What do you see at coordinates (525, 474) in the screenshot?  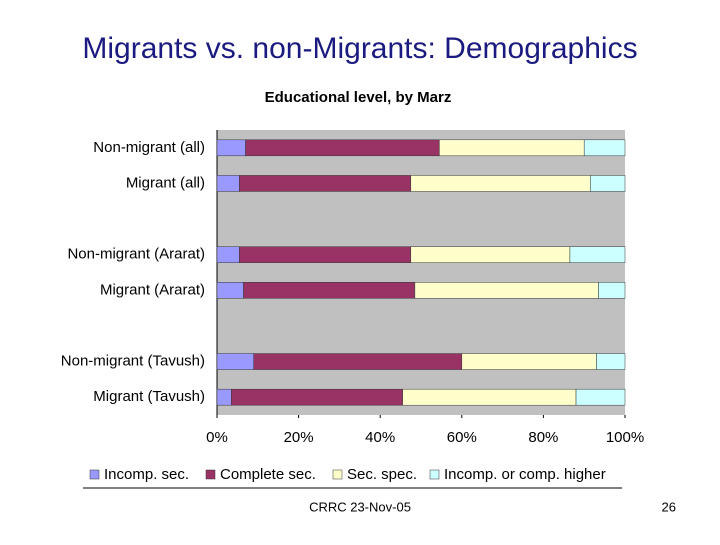 I see `legend-label: Incomp. or comp. higher` at bounding box center [525, 474].